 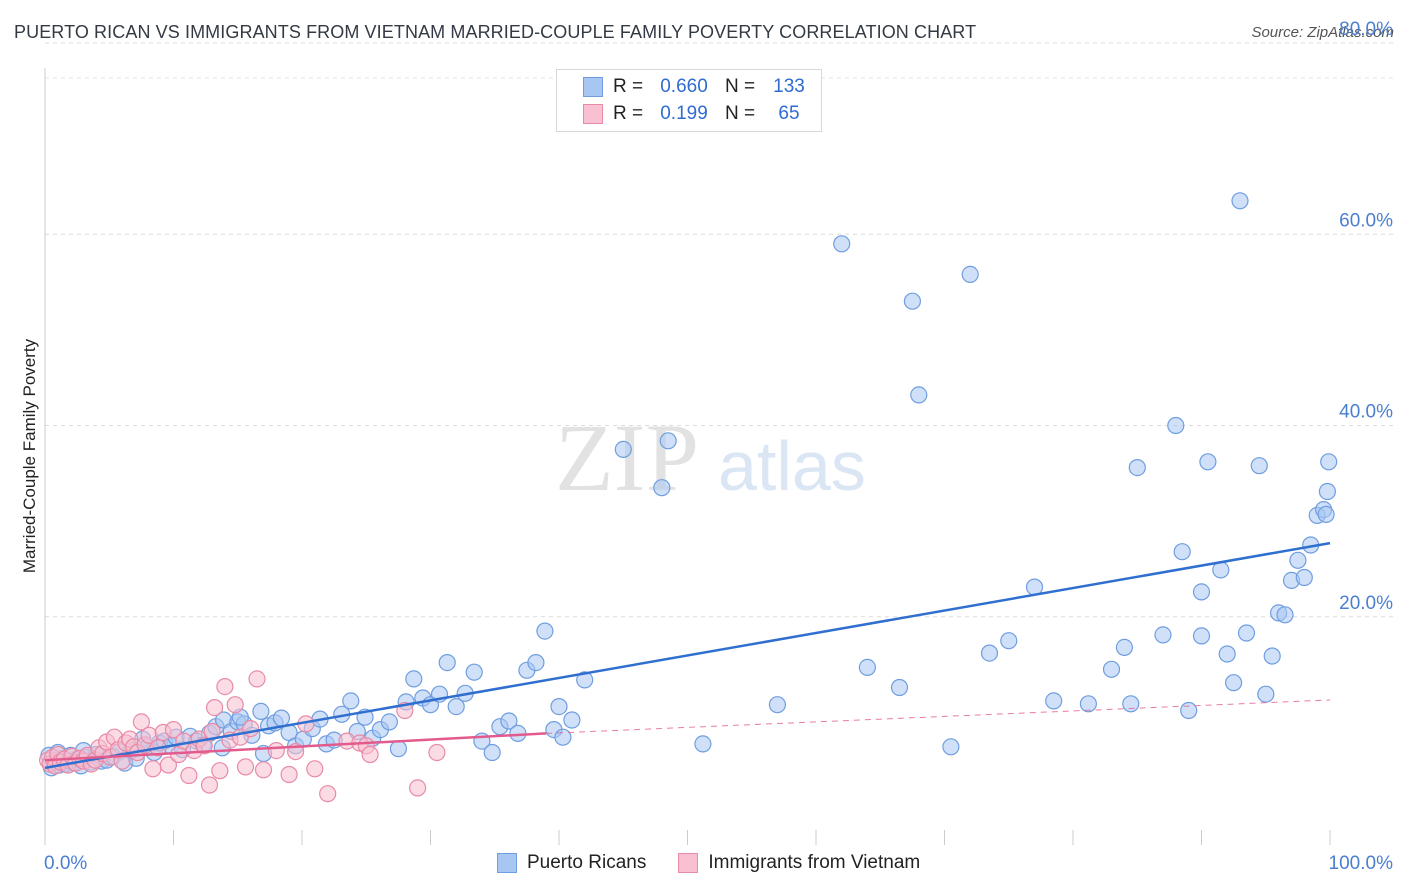 What do you see at coordinates (684, 86) in the screenshot?
I see `legend-r-value: 0.660` at bounding box center [684, 86].